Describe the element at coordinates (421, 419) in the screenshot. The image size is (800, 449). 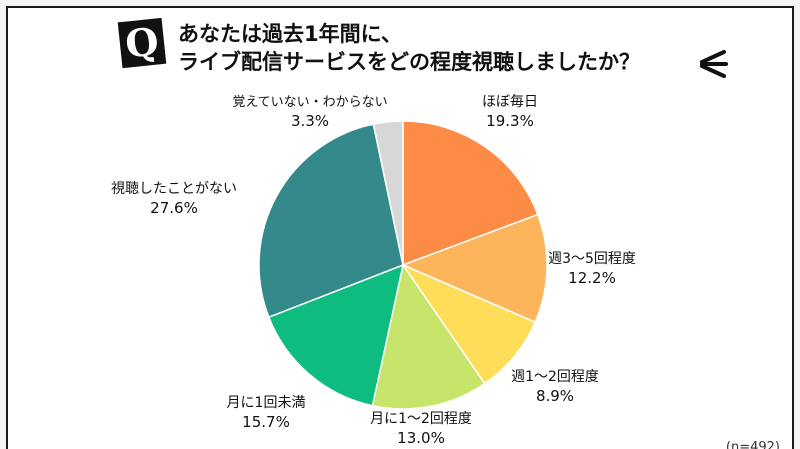
I see `slice-category-4: 月に1～2回程度` at that location.